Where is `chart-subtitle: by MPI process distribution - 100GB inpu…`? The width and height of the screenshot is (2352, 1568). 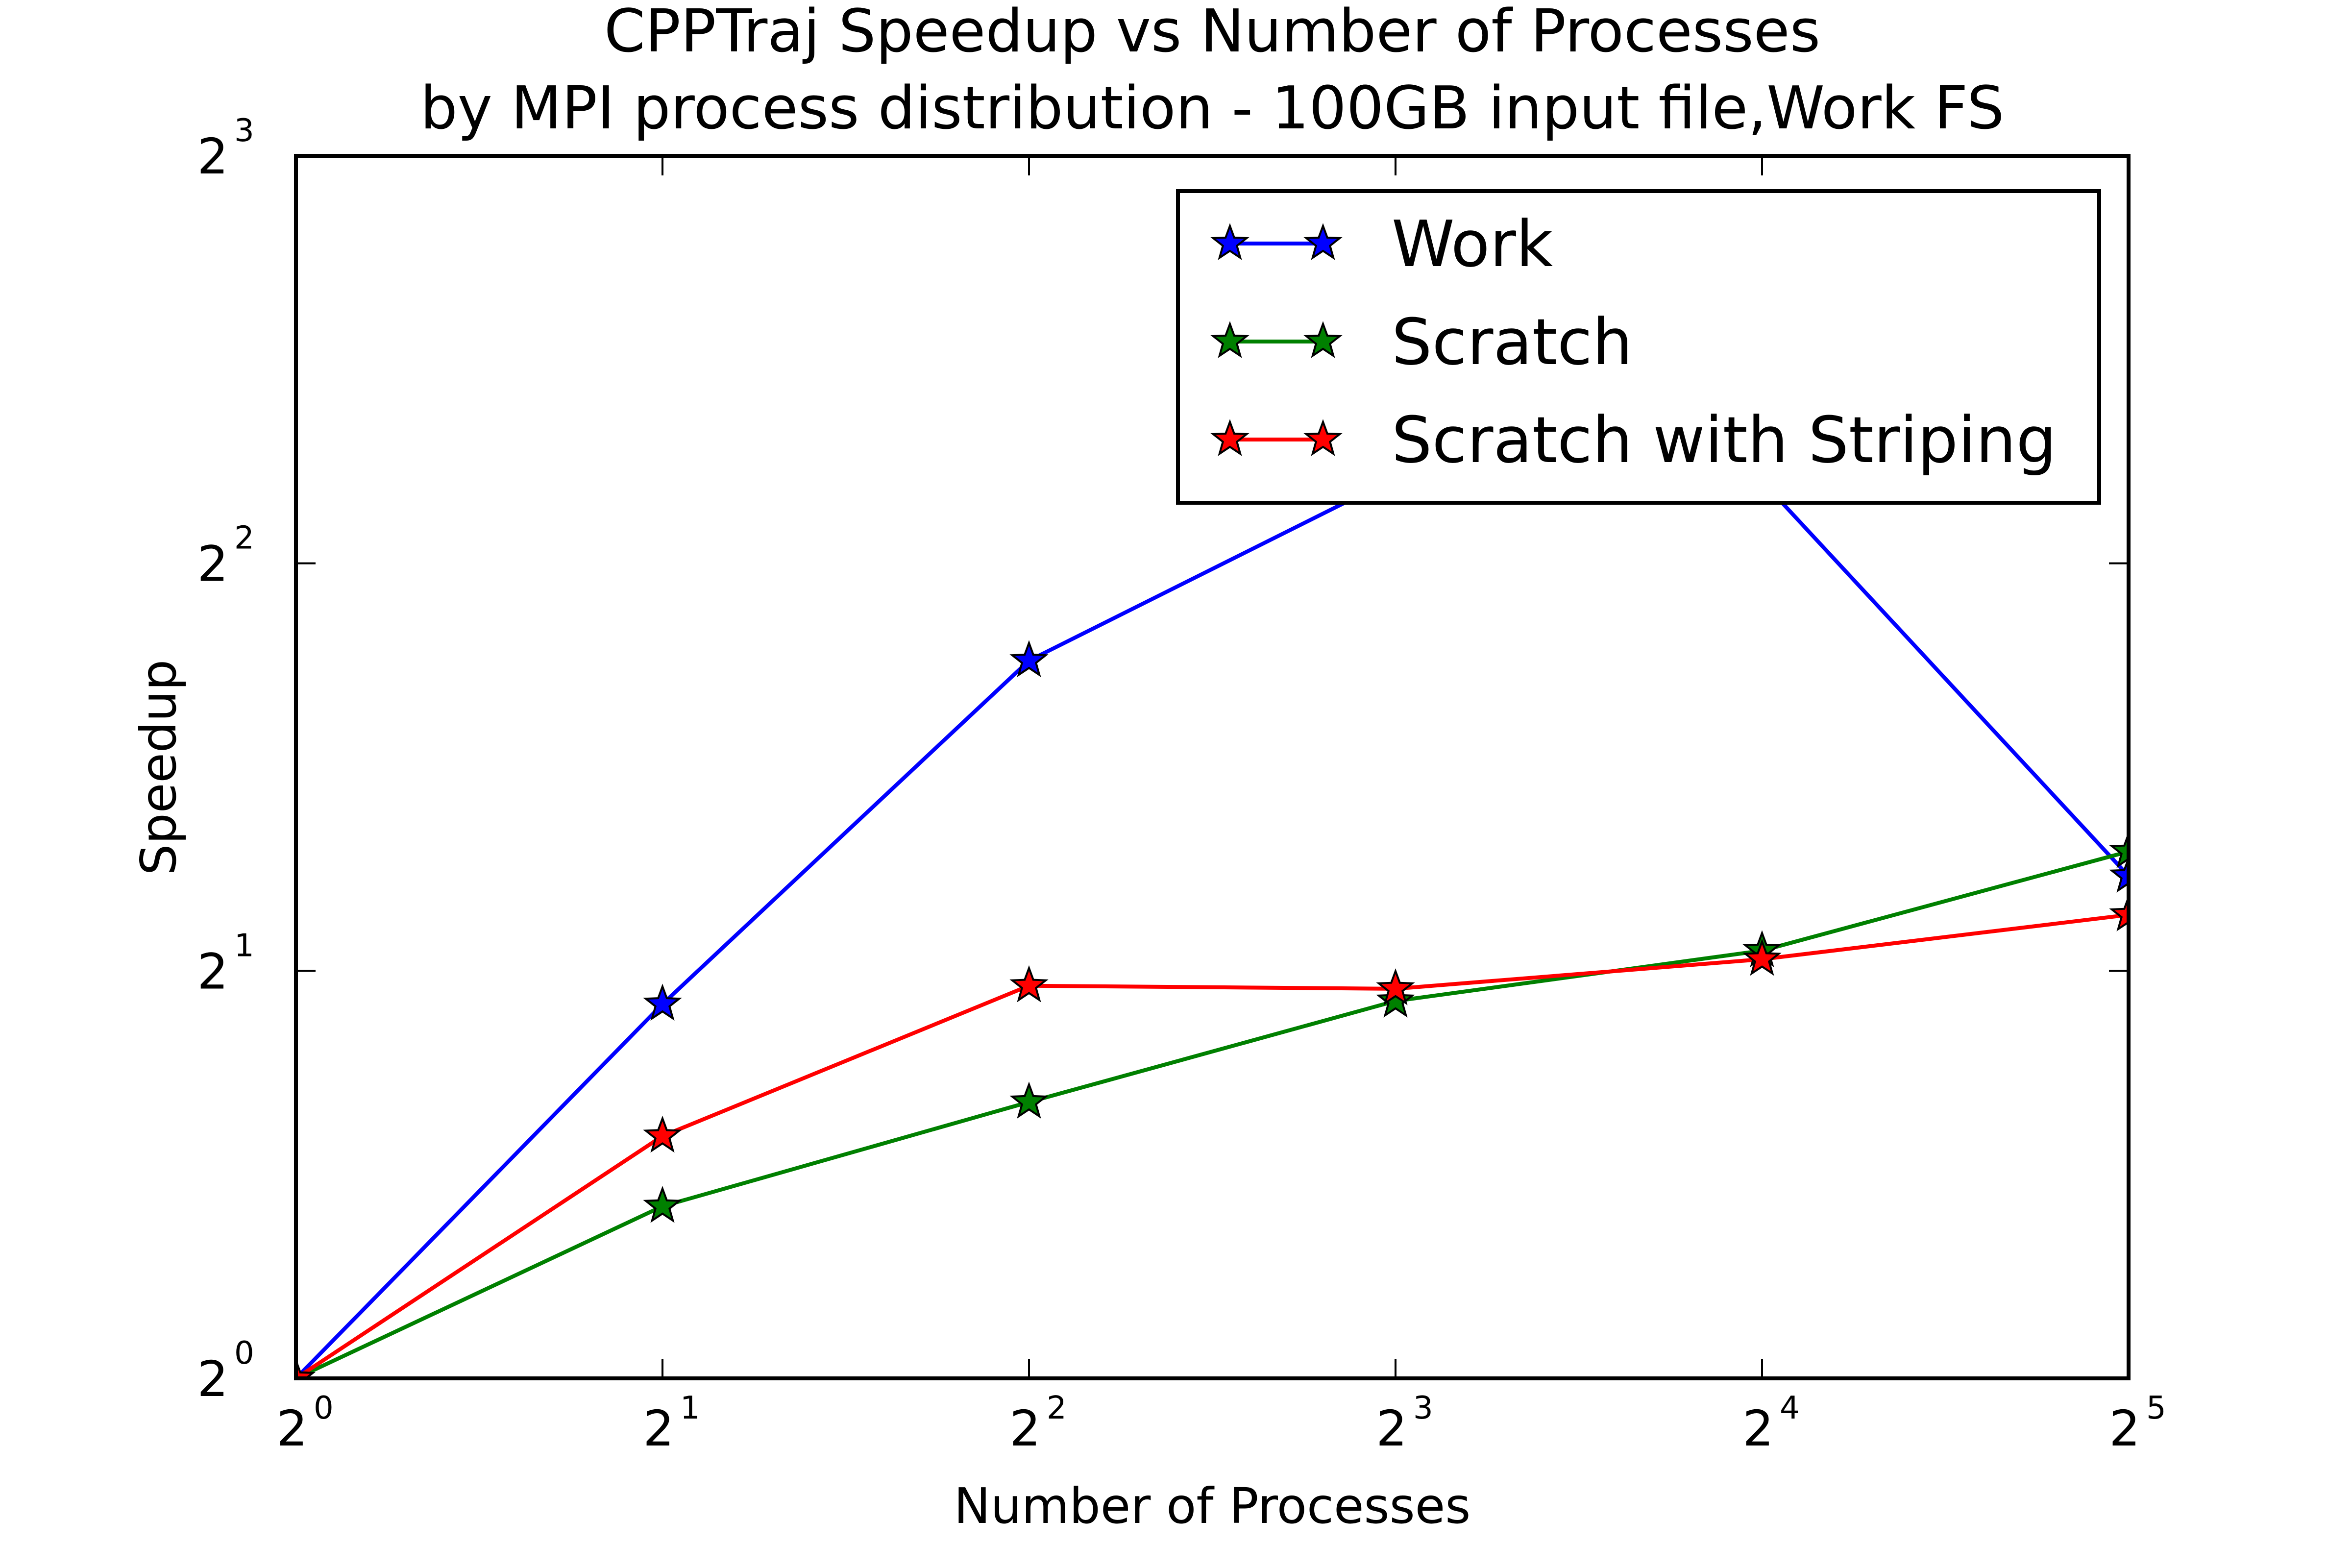 chart-subtitle: by MPI process distribution - 100GB inpu… is located at coordinates (1212, 108).